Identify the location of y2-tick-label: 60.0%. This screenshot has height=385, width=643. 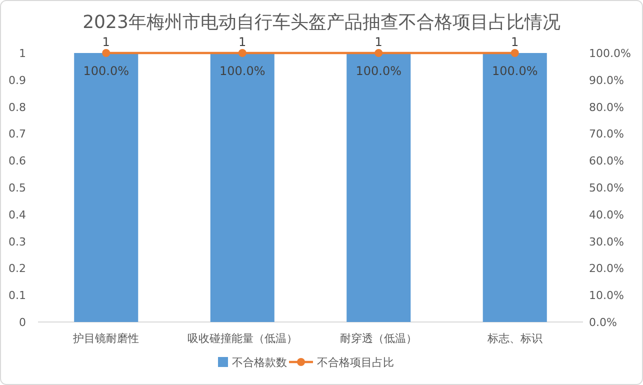
(606, 161).